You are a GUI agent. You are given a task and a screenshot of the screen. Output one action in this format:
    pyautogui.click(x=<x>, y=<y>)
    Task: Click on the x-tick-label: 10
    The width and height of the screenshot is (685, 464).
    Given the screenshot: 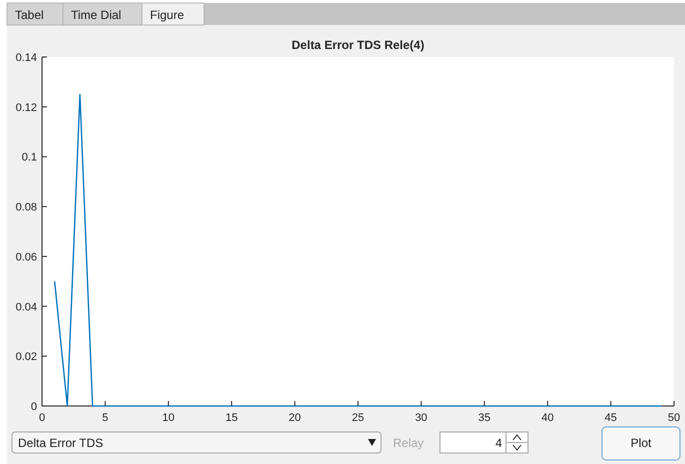 What is the action you would take?
    pyautogui.click(x=168, y=418)
    